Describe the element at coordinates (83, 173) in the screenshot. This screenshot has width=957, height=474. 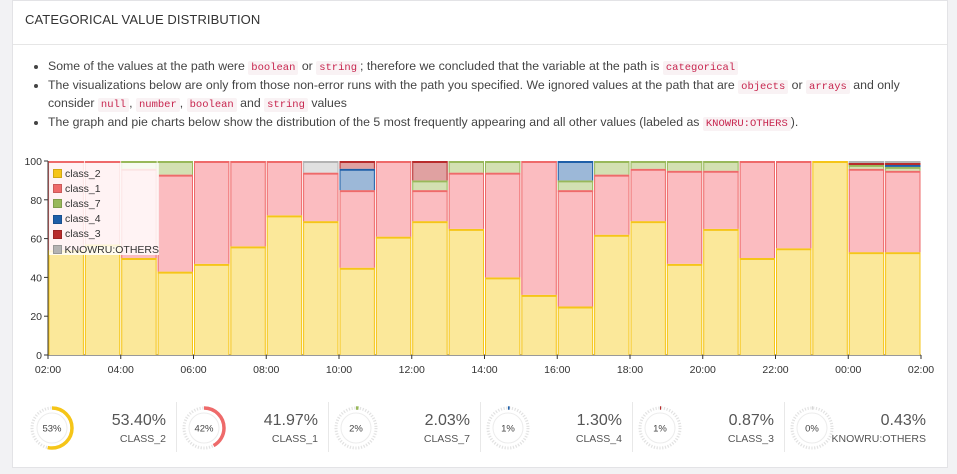
I see `legend-label: class_2` at that location.